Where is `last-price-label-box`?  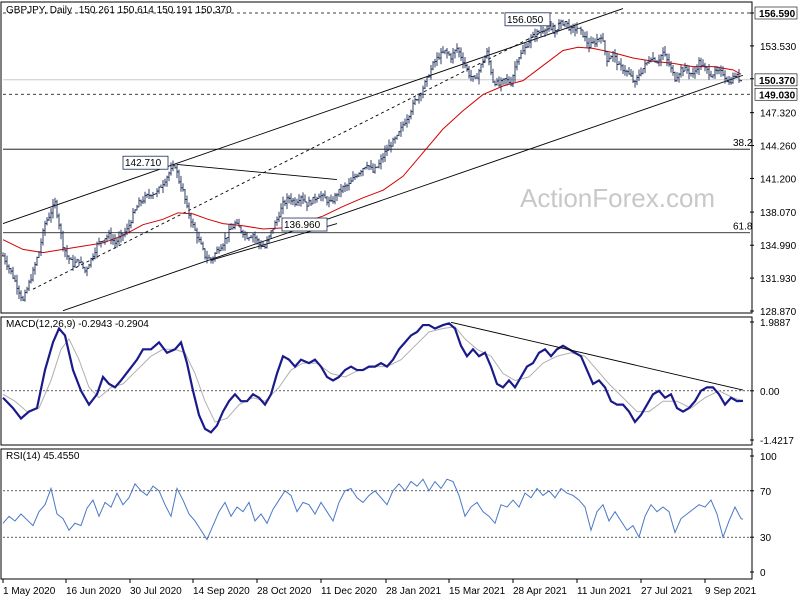
last-price-label-box is located at coordinates (776, 80).